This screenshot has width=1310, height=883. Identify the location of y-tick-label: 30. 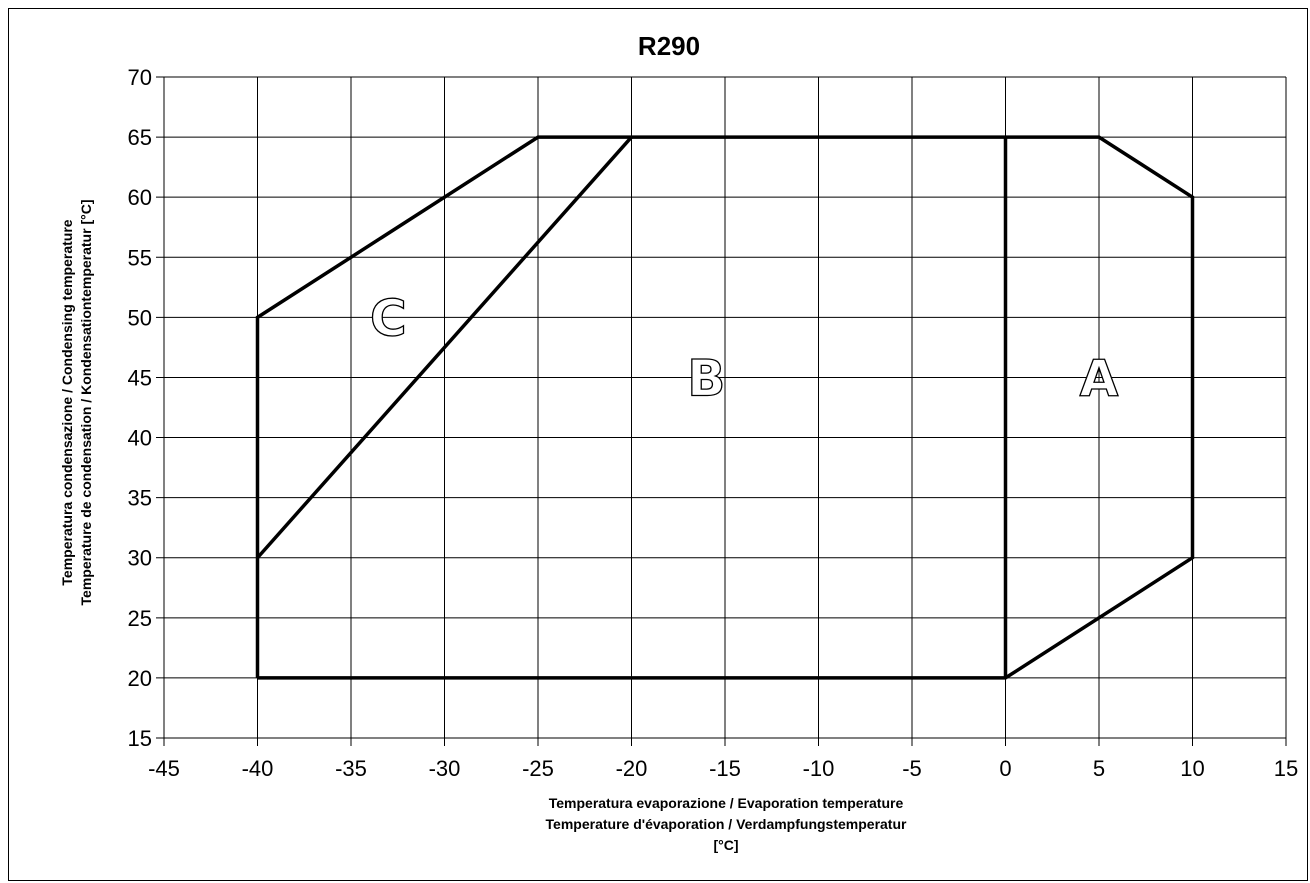
(140, 558).